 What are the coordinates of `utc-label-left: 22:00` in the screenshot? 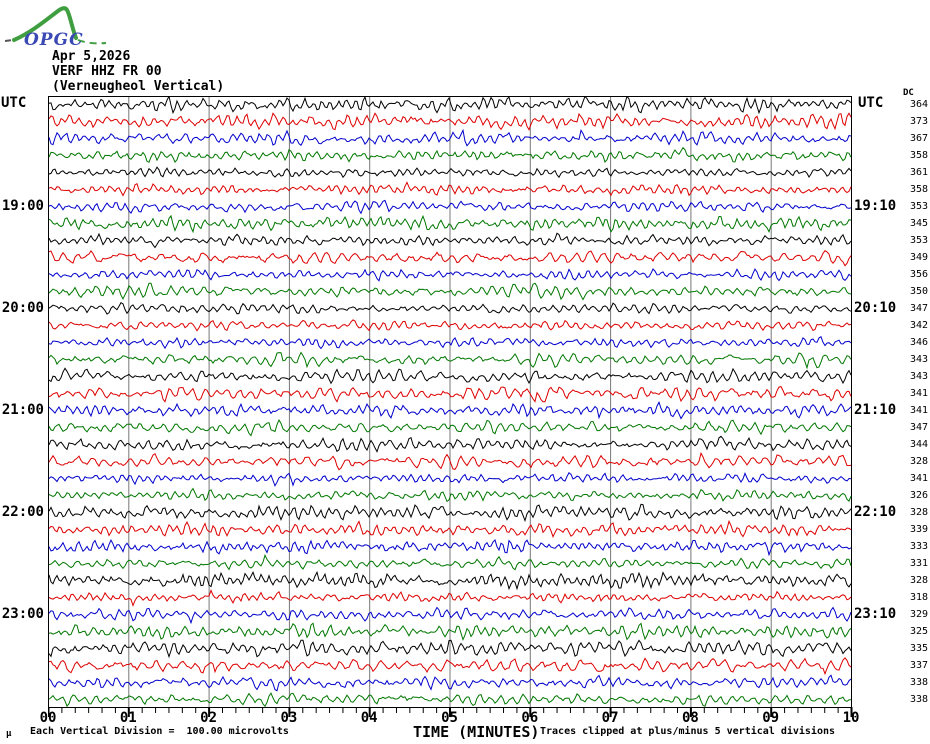 It's located at (22, 512).